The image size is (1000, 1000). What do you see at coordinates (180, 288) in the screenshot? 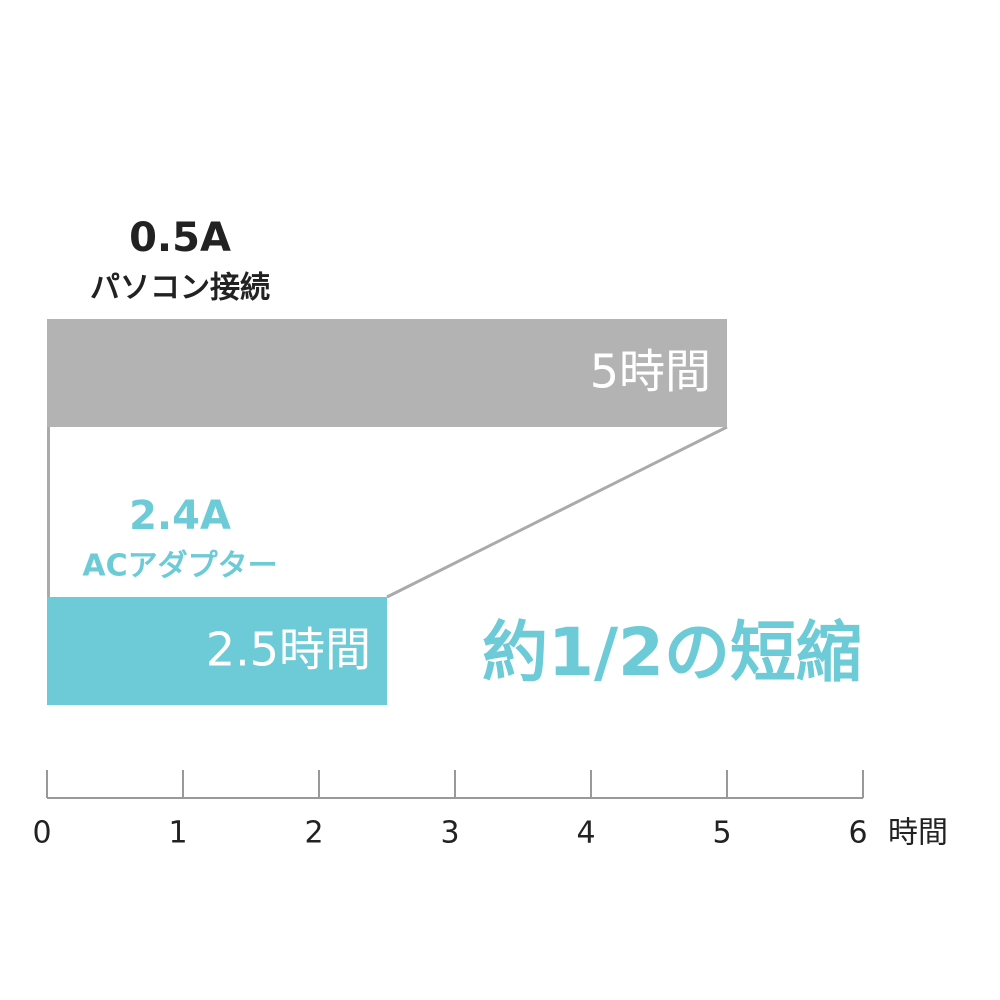
I see `category-subtitle: パソコン接続` at bounding box center [180, 288].